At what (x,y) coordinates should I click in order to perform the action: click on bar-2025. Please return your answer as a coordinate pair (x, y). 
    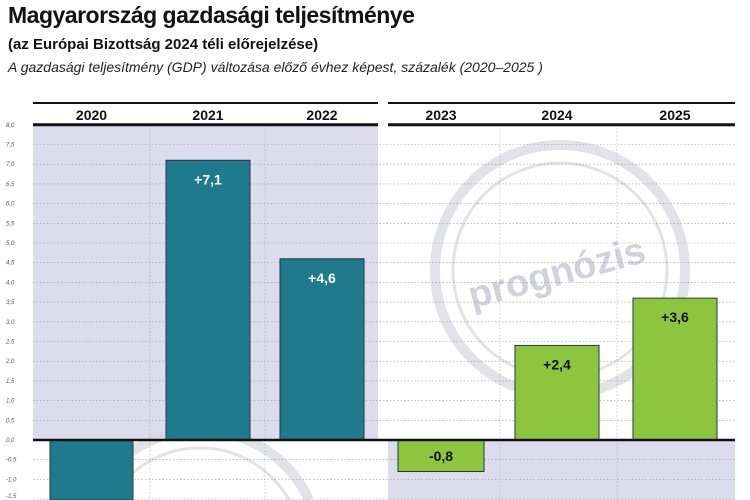
    Looking at the image, I should click on (675, 369).